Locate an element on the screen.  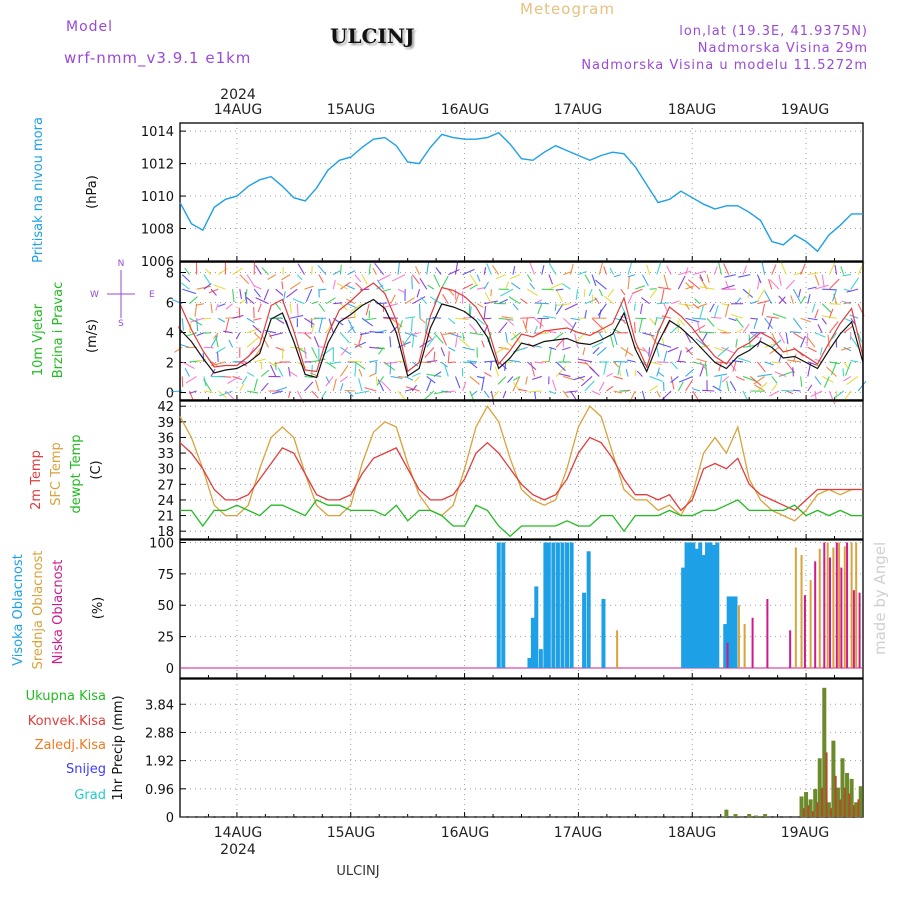
panel-precip: 0 0.96 1.92 2.88 3.84 is located at coordinates (504, 752).